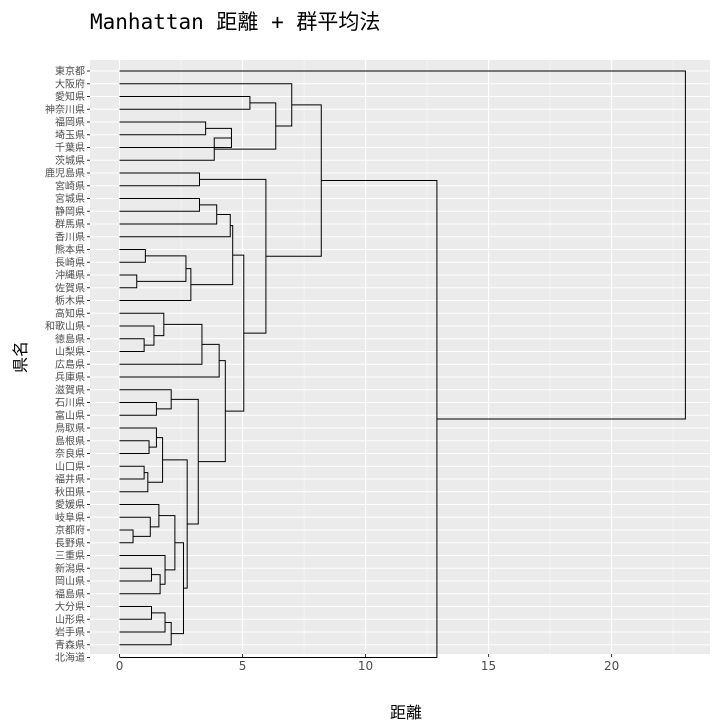  Describe the element at coordinates (70, 440) in the screenshot. I see `y-tick-label: 島根県` at that location.